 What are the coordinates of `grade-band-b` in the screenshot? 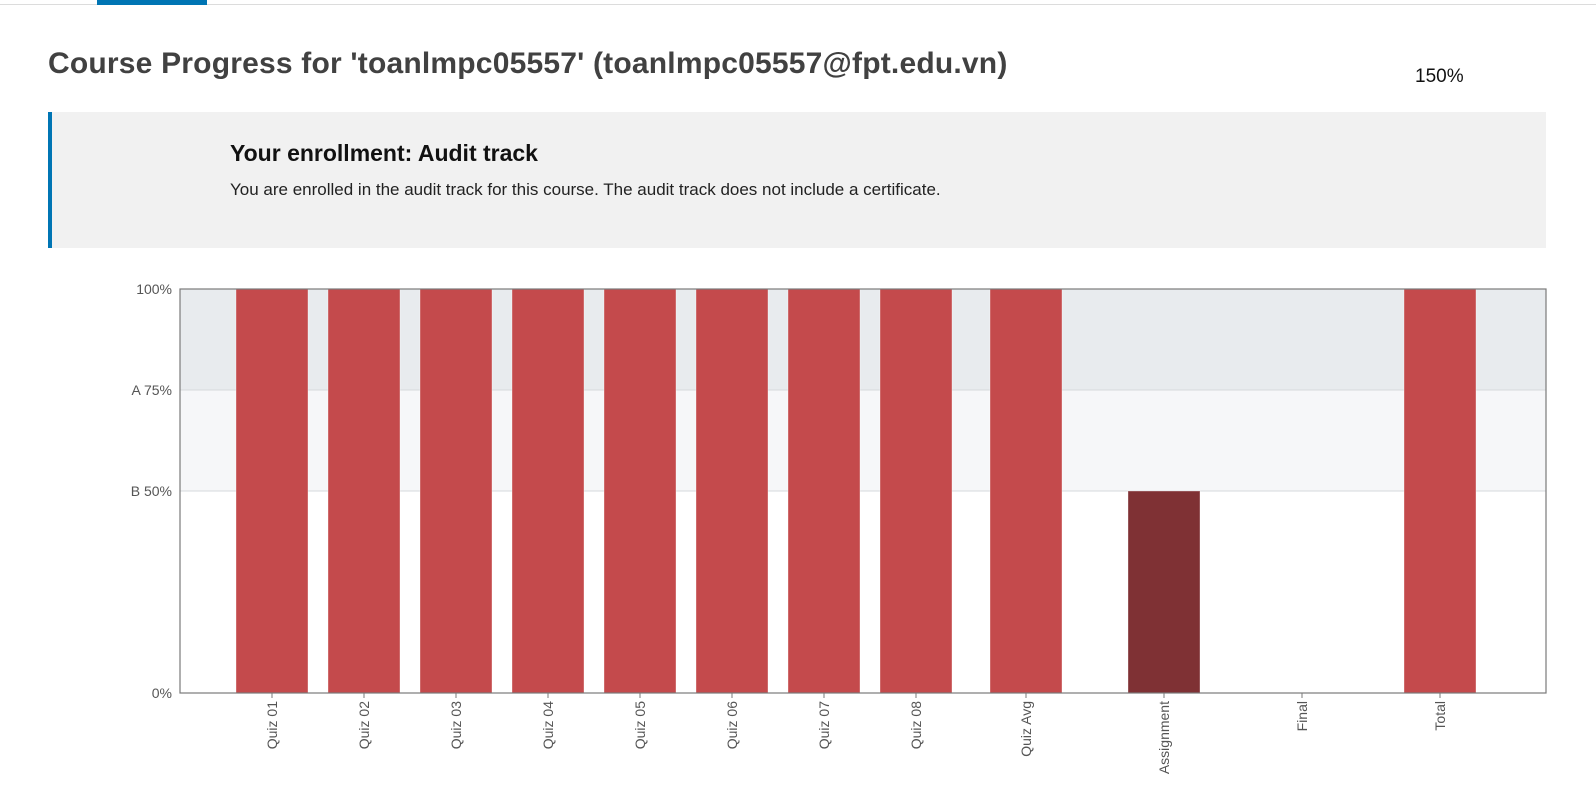 It's located at (863, 440).